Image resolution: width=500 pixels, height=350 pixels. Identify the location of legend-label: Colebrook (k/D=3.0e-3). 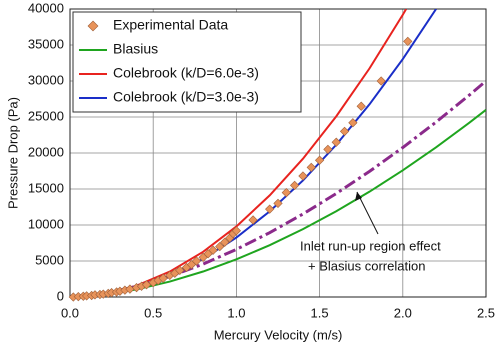
(186, 97).